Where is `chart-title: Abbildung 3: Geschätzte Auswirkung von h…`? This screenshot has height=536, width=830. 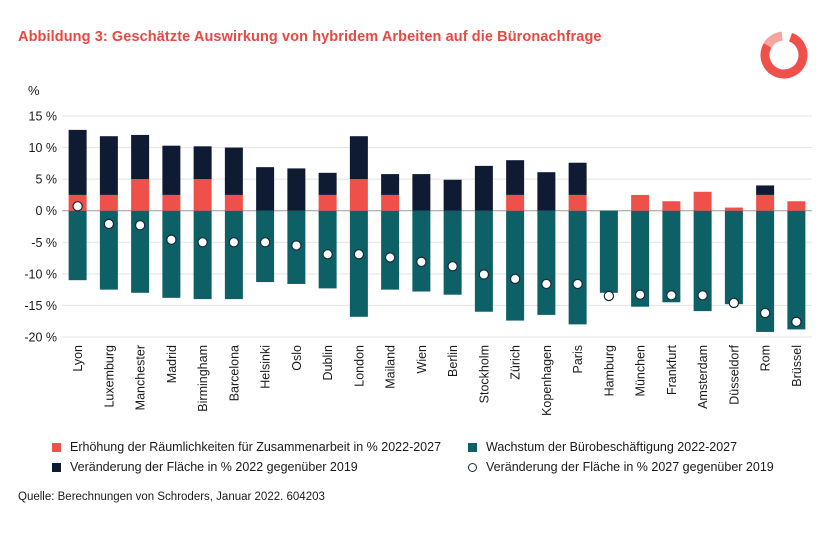
chart-title: Abbildung 3: Geschätzte Auswirkung von h… is located at coordinates (310, 37).